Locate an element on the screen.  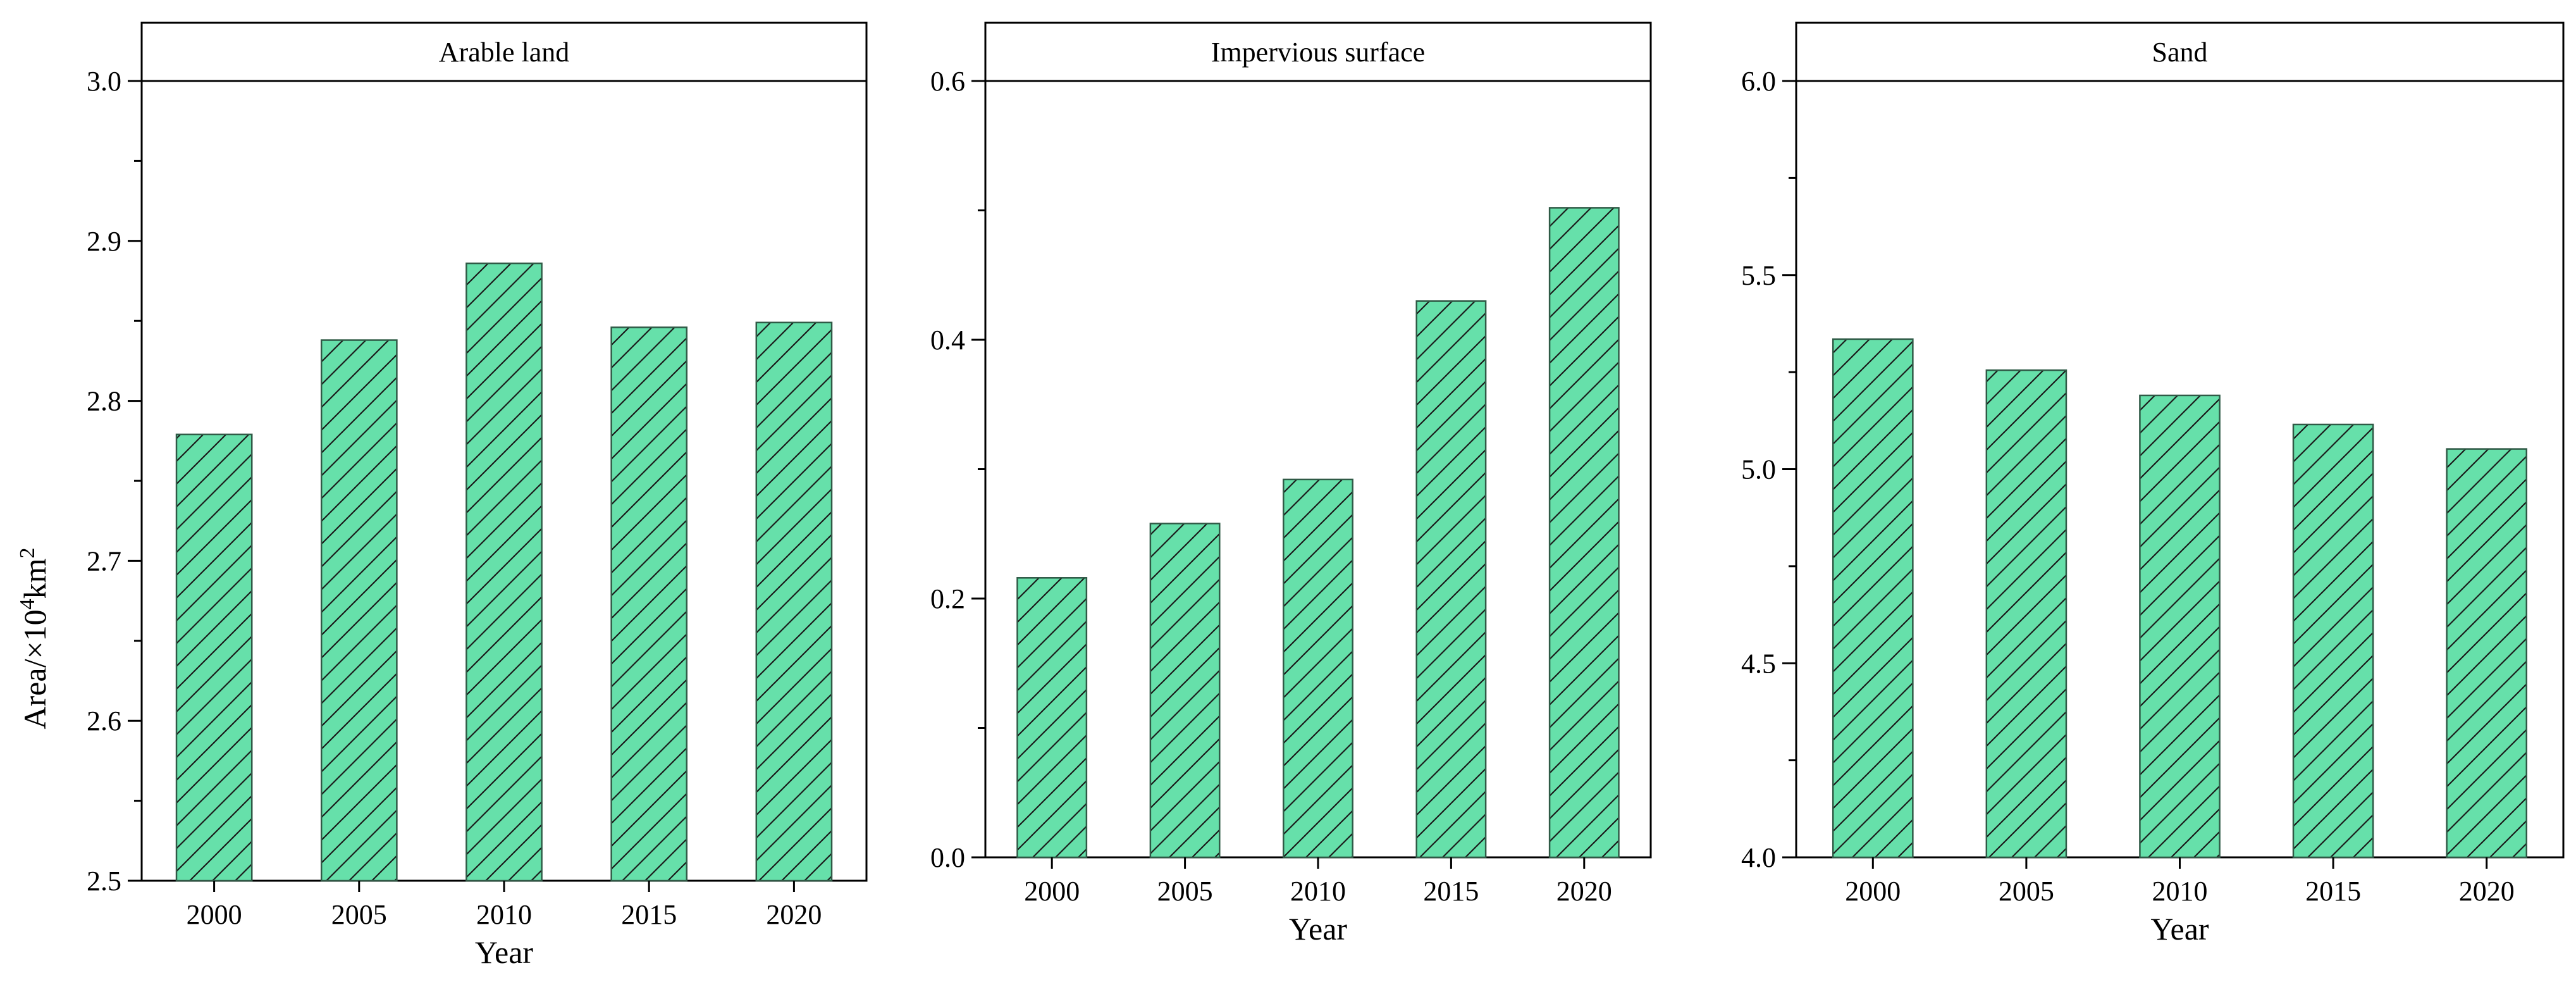
y-tick-label: 2.6 is located at coordinates (104, 721).